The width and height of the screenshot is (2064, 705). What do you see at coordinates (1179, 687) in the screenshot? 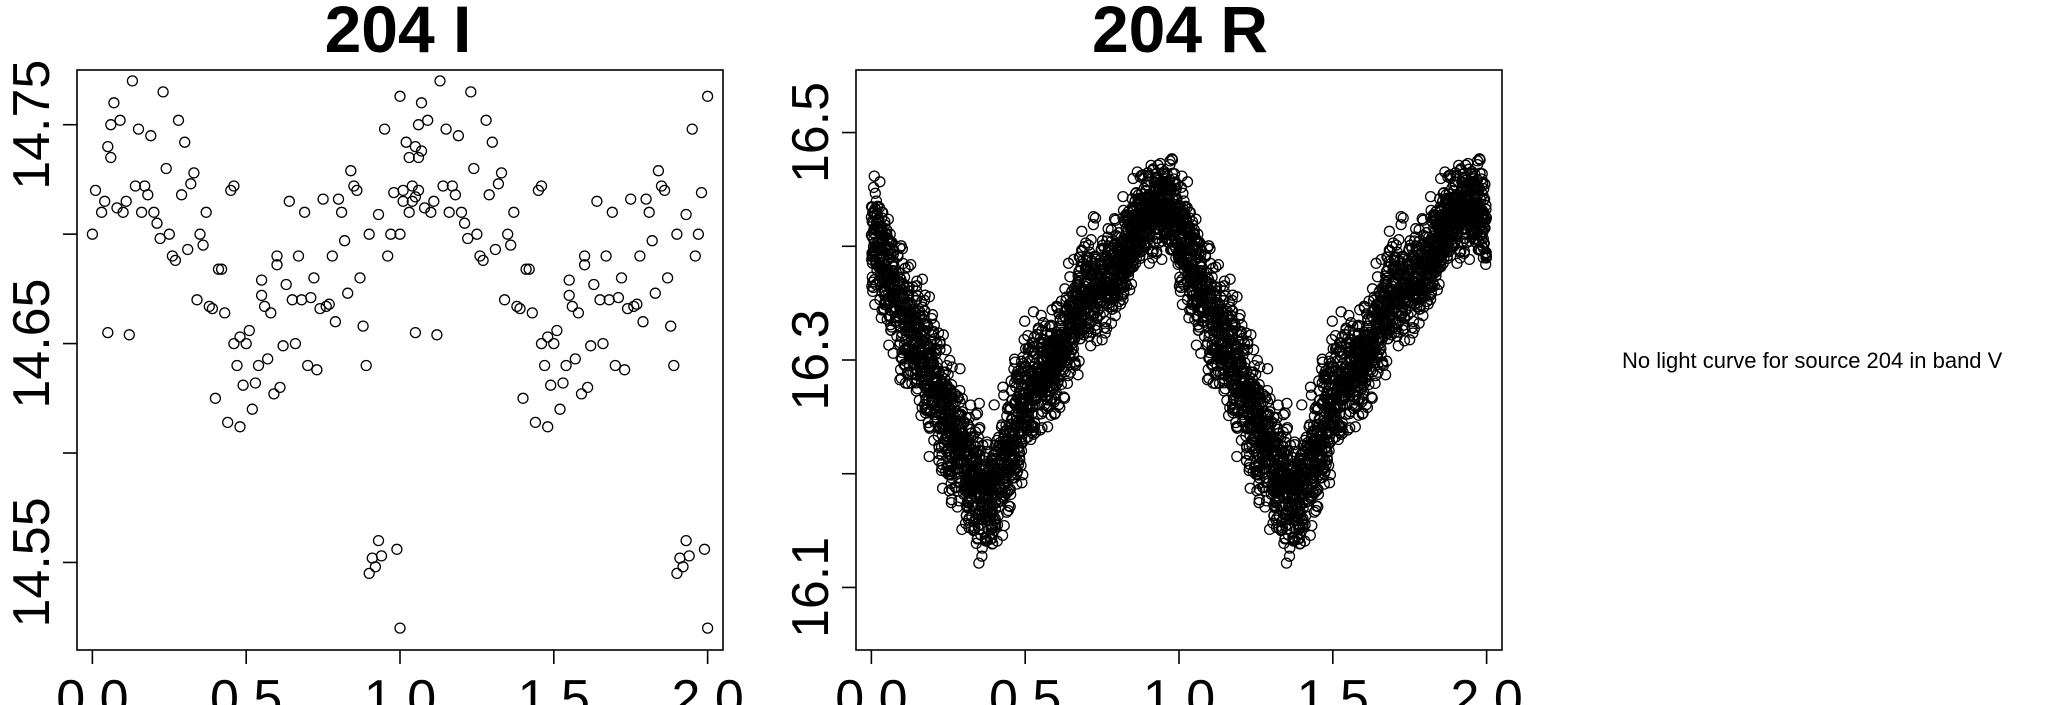
I see `x-tick-label-204-r: 1.0` at bounding box center [1179, 687].